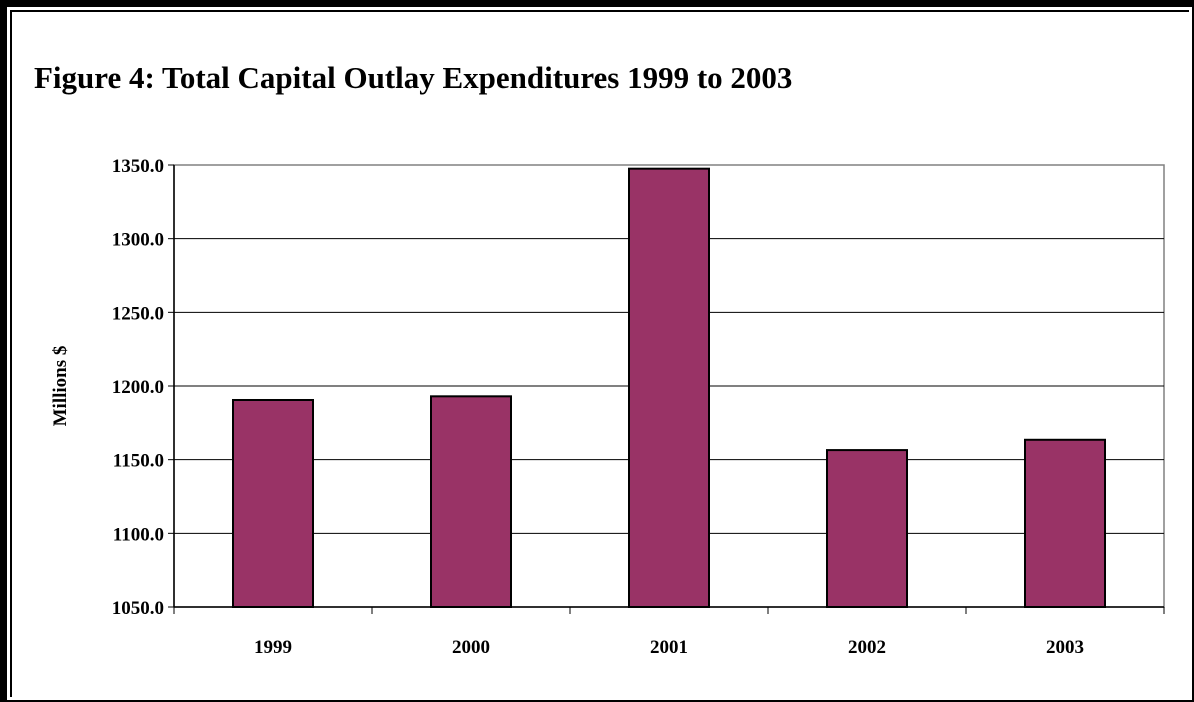 Image resolution: width=1194 pixels, height=702 pixels. I want to click on y-tick-label: 1200.0, so click(138, 387).